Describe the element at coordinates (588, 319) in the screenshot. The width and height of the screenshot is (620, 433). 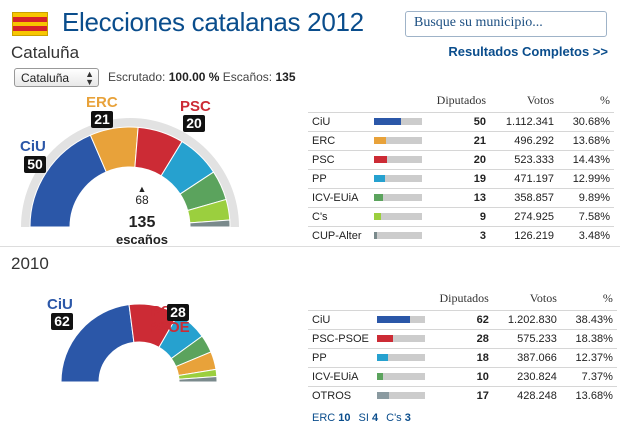
I see `percent-value: 38.43%` at that location.